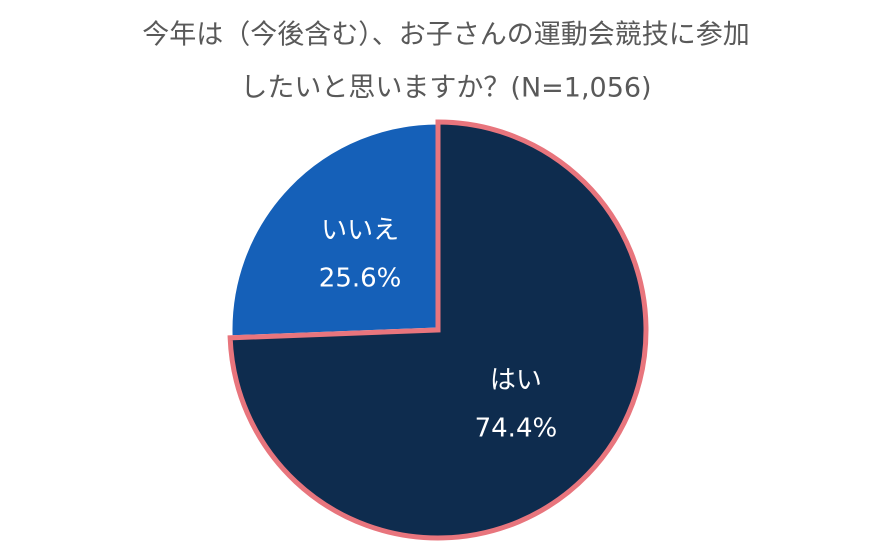 The width and height of the screenshot is (887, 550). I want to click on chart-title: したいと思いますか？(N=1,056), so click(445, 88).